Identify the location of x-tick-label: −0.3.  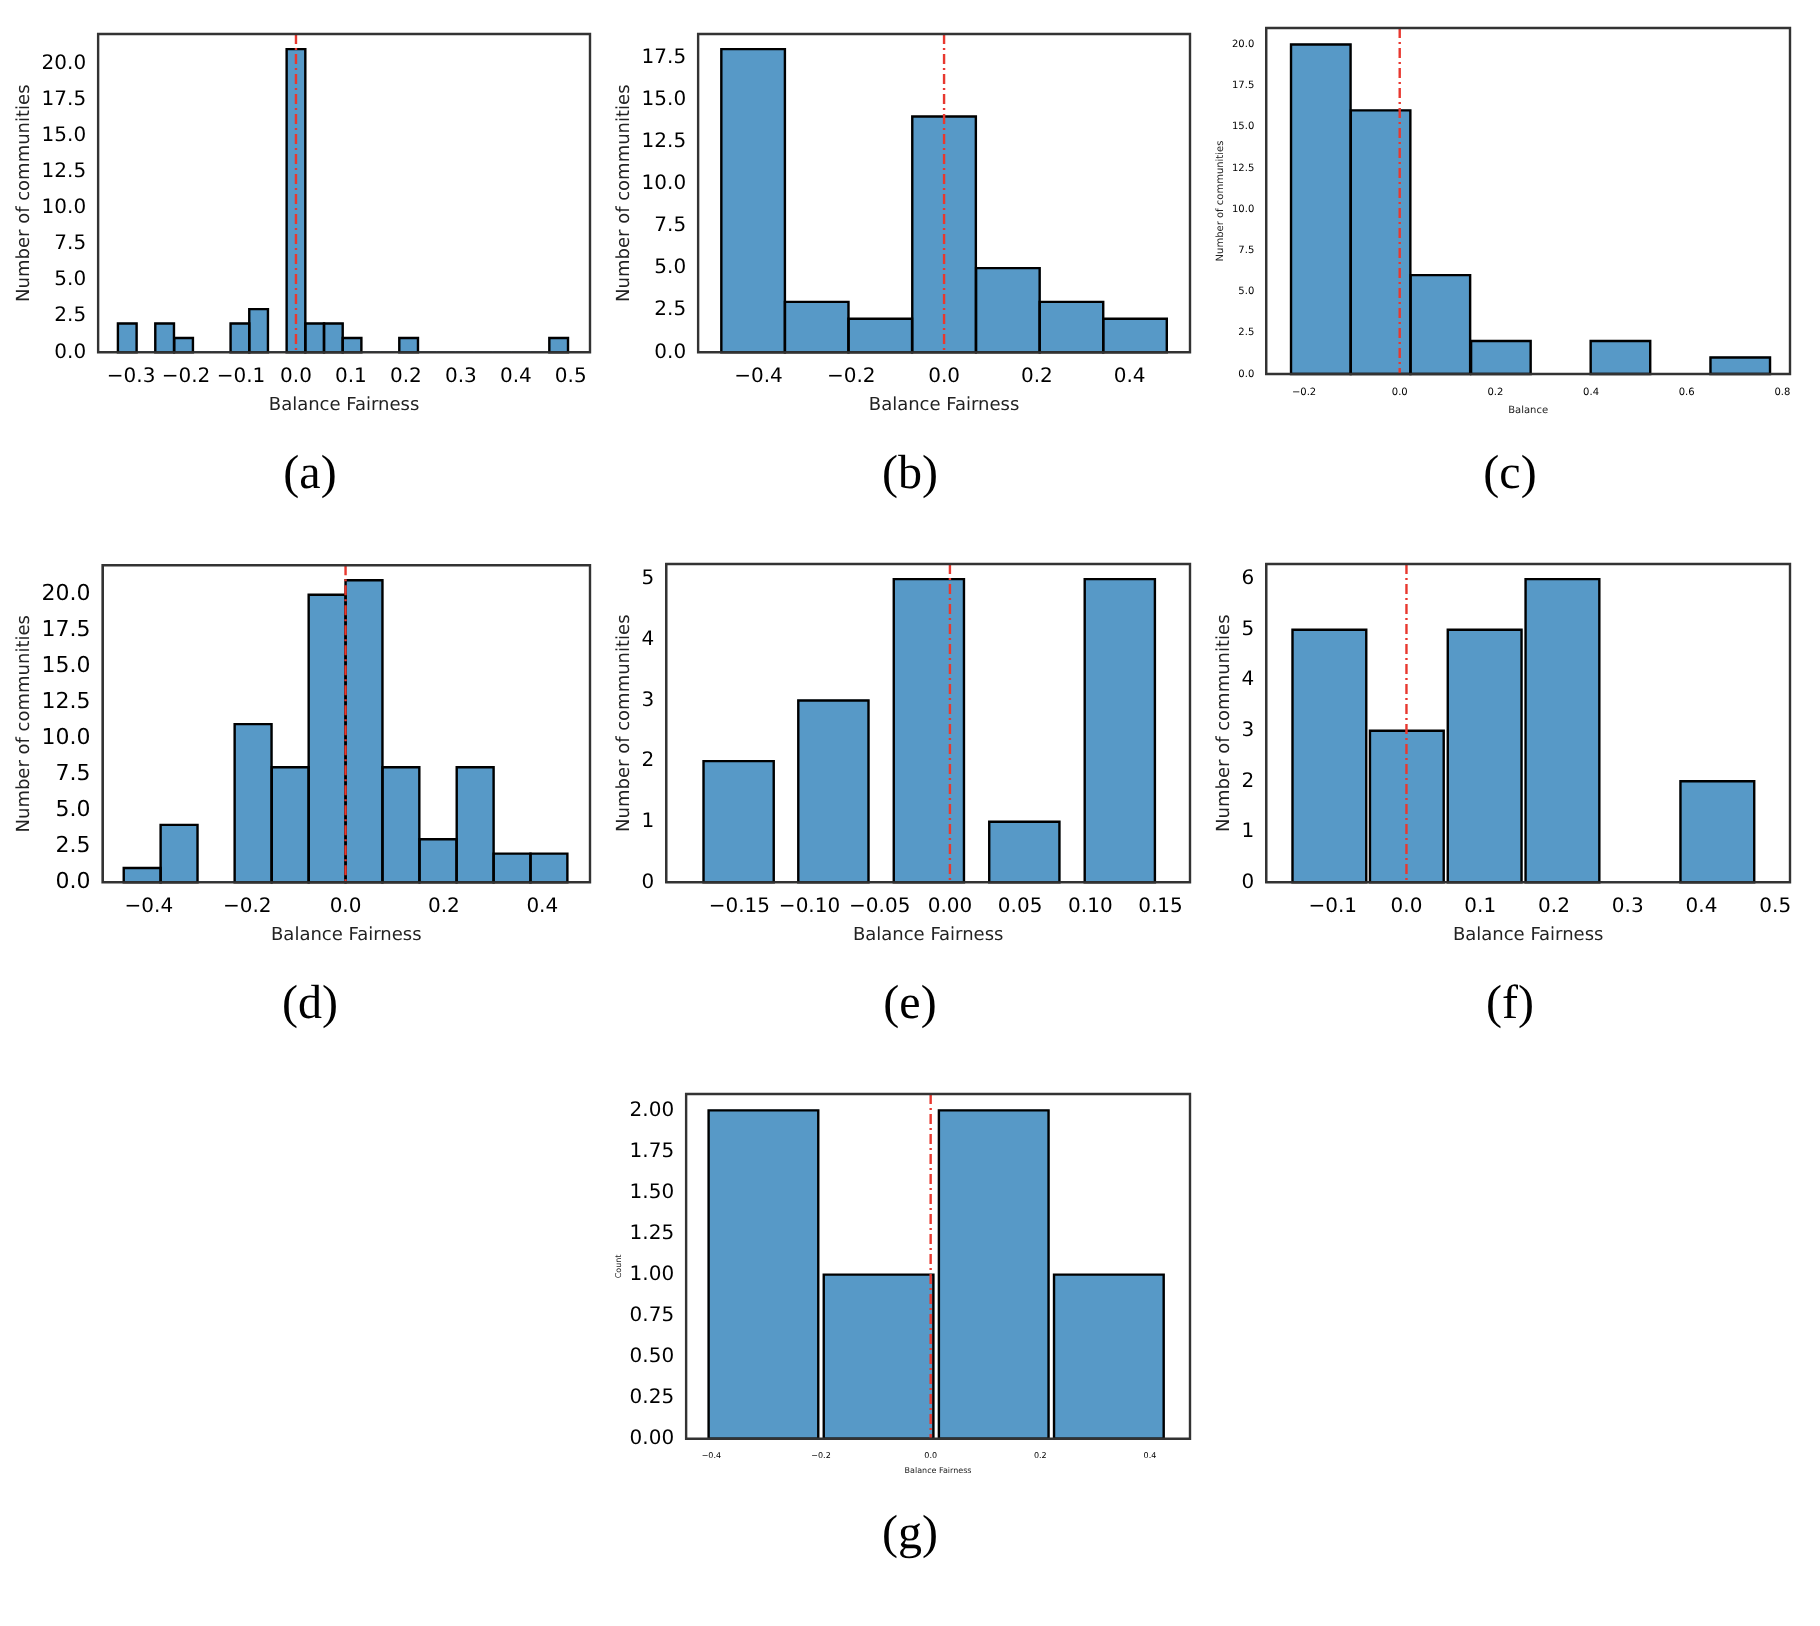
(131, 376).